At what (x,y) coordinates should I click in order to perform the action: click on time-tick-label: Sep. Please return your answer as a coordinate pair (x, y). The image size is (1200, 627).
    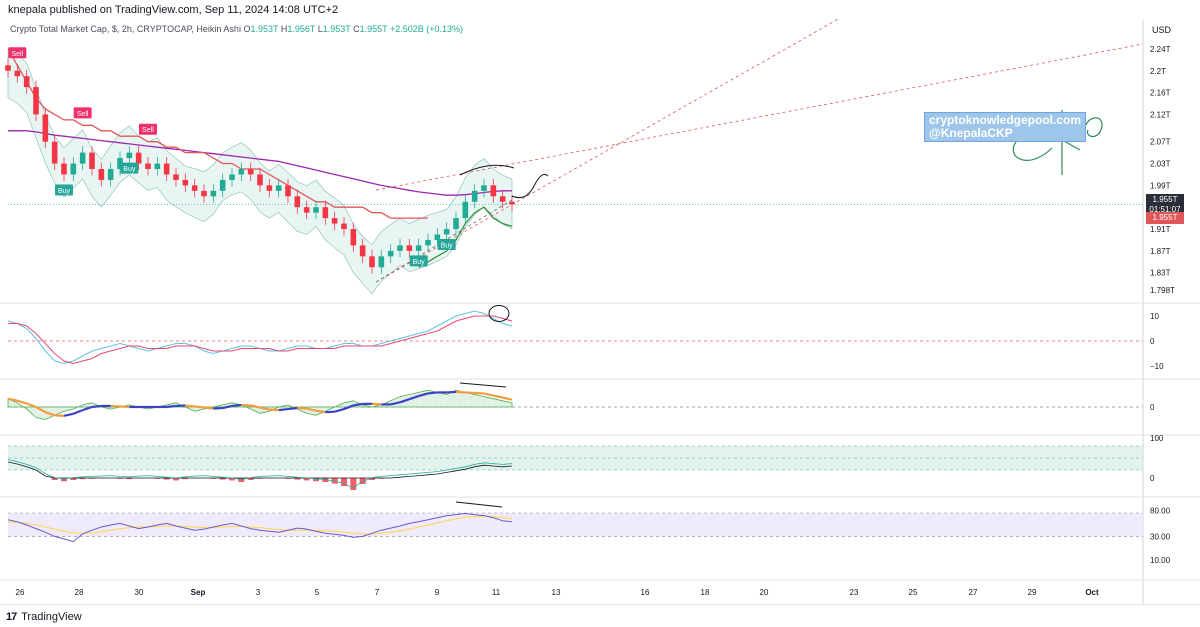
    Looking at the image, I should click on (198, 592).